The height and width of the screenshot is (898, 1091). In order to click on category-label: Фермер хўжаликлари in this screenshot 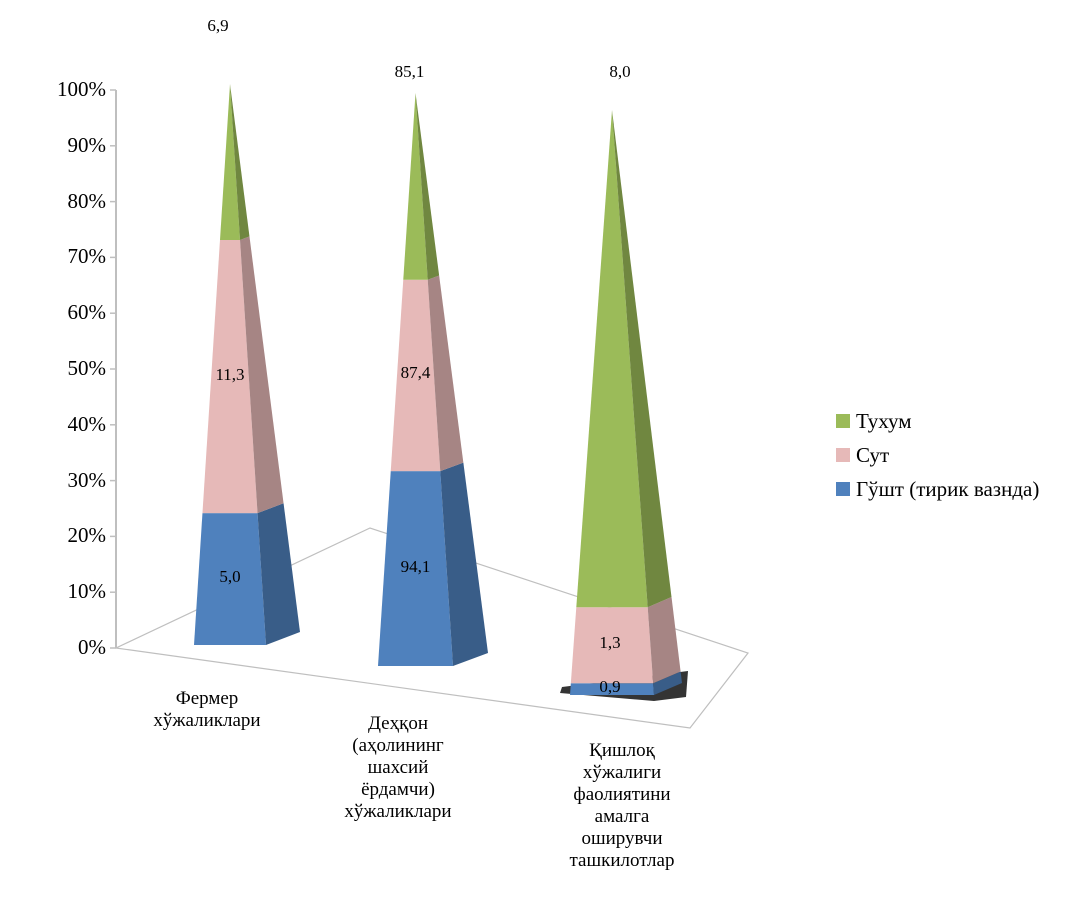, I will do `click(207, 709)`.